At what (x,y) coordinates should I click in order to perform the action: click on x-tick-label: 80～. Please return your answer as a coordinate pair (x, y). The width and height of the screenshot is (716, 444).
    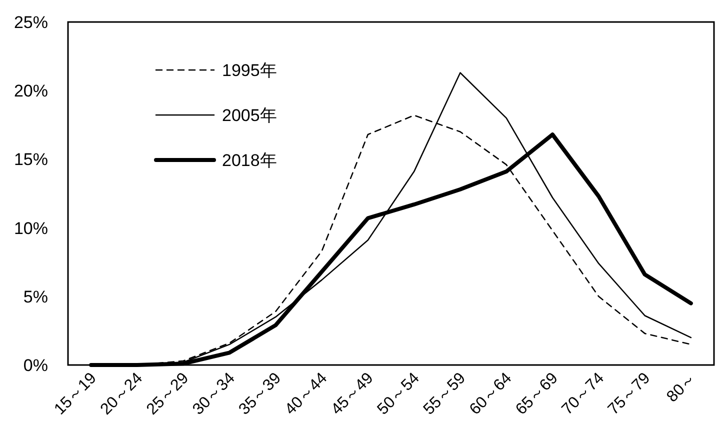
    Looking at the image, I should click on (682, 388).